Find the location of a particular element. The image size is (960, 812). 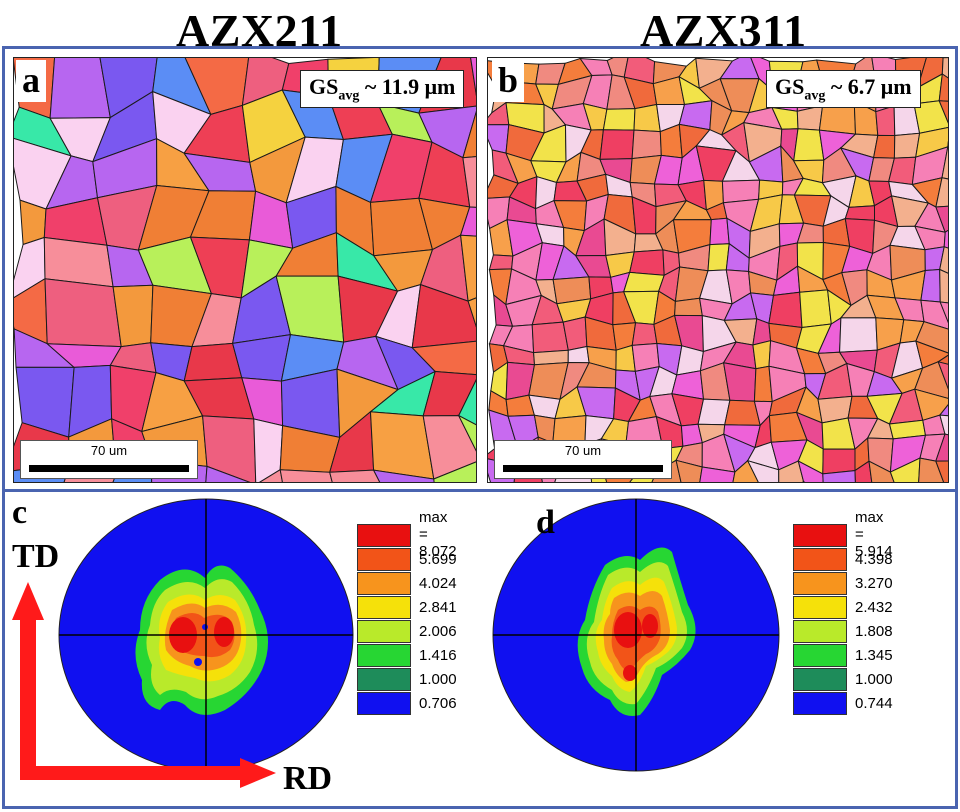

rd-arrow-head is located at coordinates (258, 773).